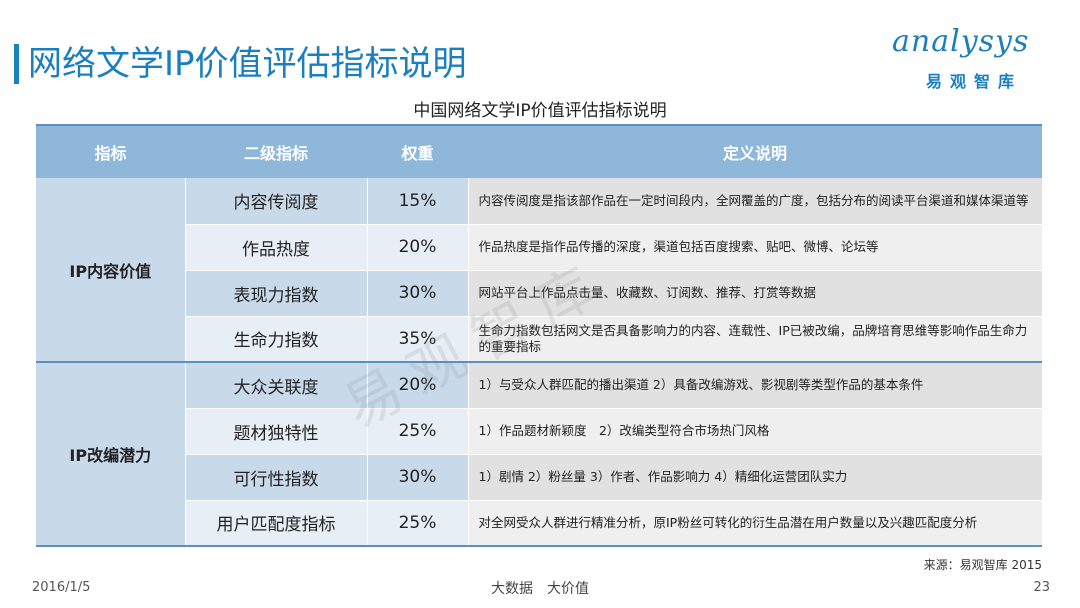  I want to click on table-row: 题材独特性 25% 1）作品题材新颖度 2）改编类型符合市场热门风格, so click(539, 431).